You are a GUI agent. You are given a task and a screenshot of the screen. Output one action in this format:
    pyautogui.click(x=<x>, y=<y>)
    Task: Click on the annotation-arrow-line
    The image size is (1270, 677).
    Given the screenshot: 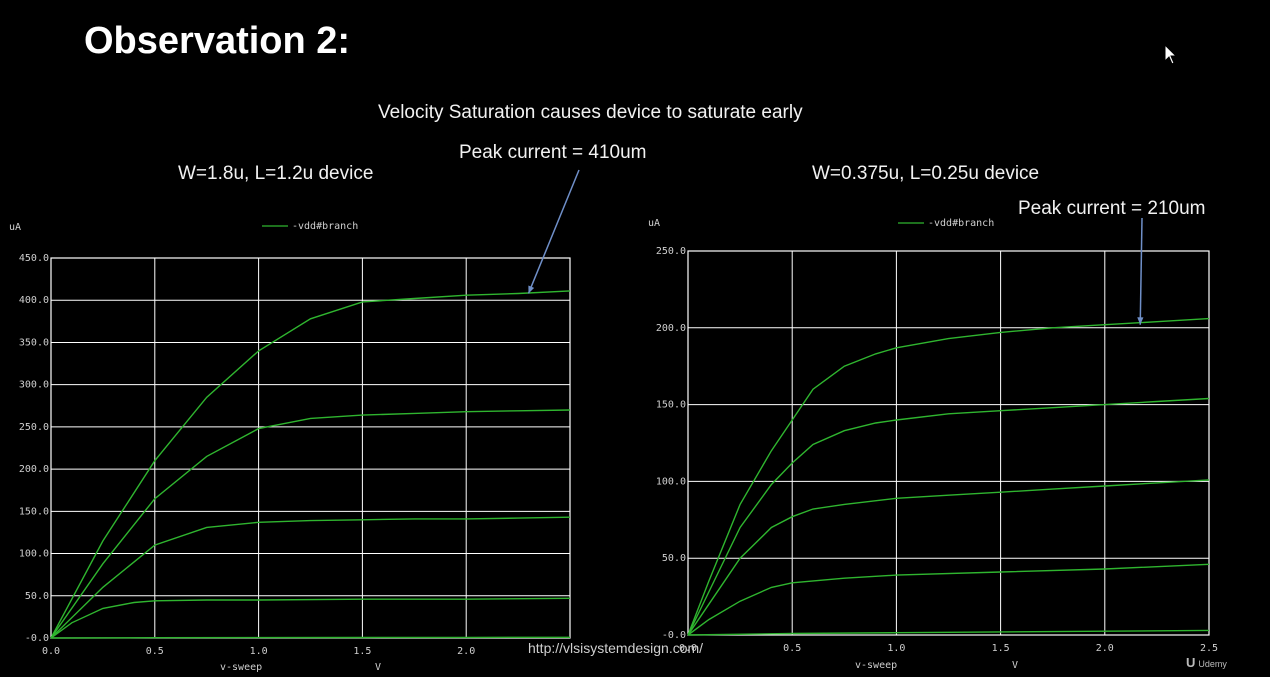 What is the action you would take?
    pyautogui.click(x=1141, y=271)
    